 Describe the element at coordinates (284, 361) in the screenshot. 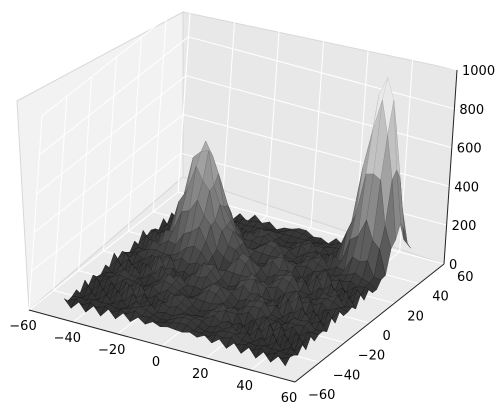

I see `surface-cell` at that location.